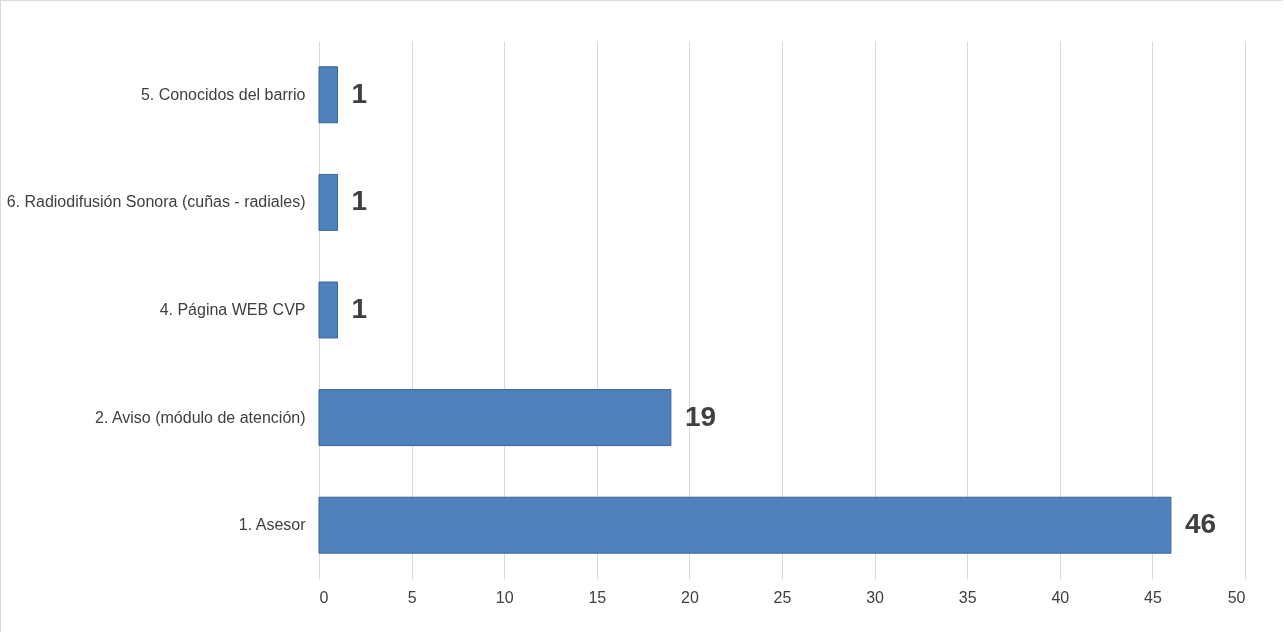  I want to click on x-tick-label: 50, so click(1236, 597).